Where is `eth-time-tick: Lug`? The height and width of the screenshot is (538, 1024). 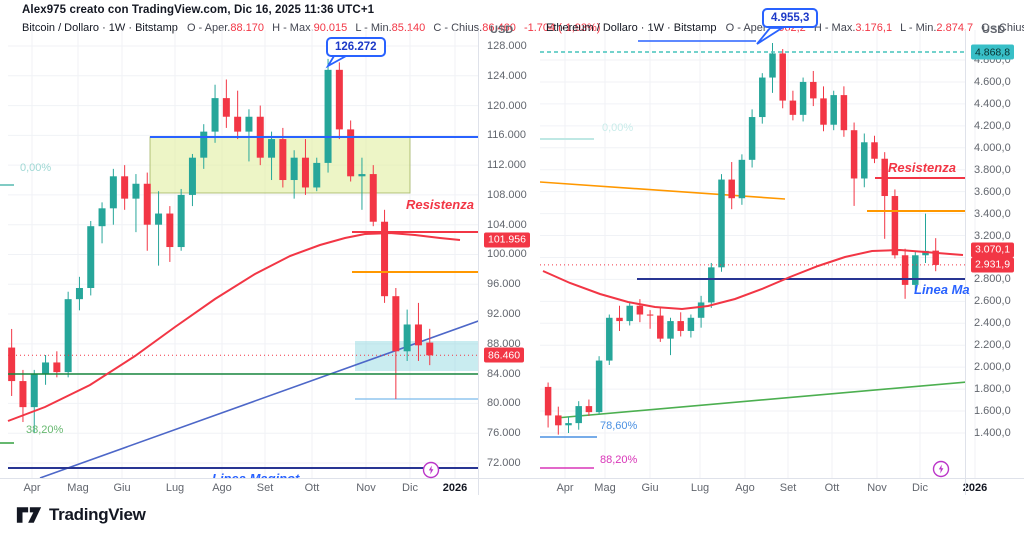 eth-time-tick: Lug is located at coordinates (700, 488).